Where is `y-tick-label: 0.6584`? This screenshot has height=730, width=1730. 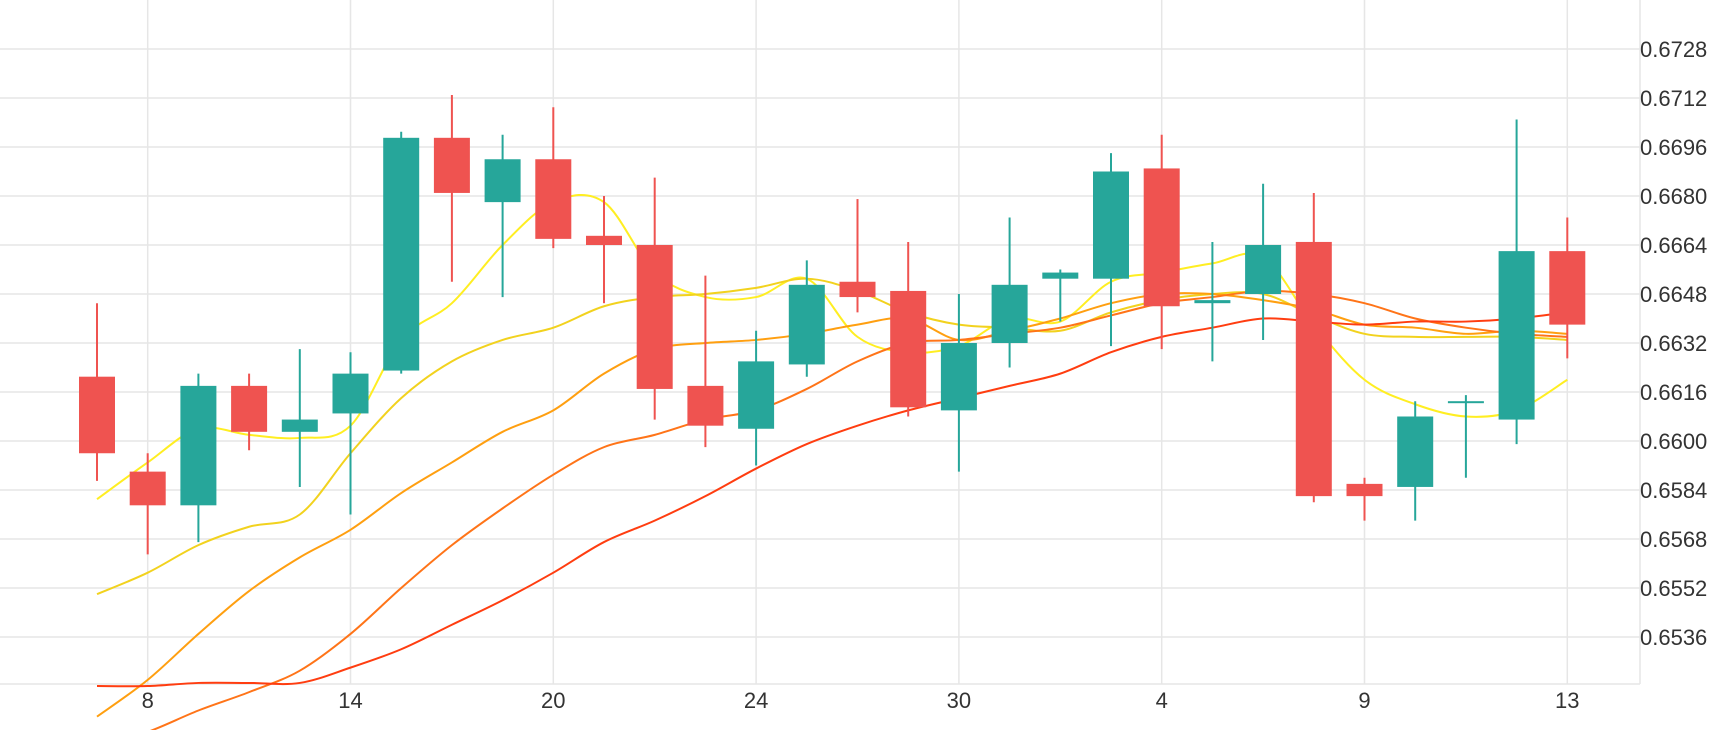
y-tick-label: 0.6584 is located at coordinates (1673, 490).